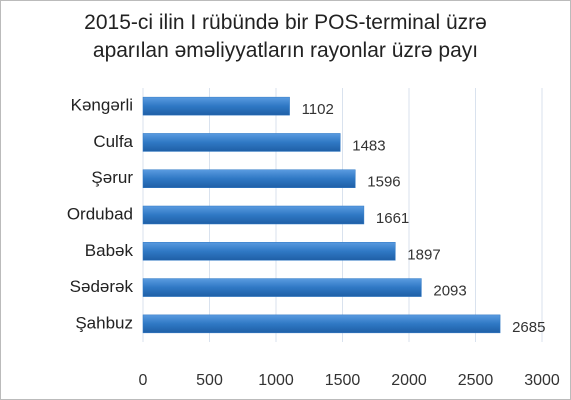 Image resolution: width=571 pixels, height=400 pixels. I want to click on x-tick-label: 0, so click(143, 380).